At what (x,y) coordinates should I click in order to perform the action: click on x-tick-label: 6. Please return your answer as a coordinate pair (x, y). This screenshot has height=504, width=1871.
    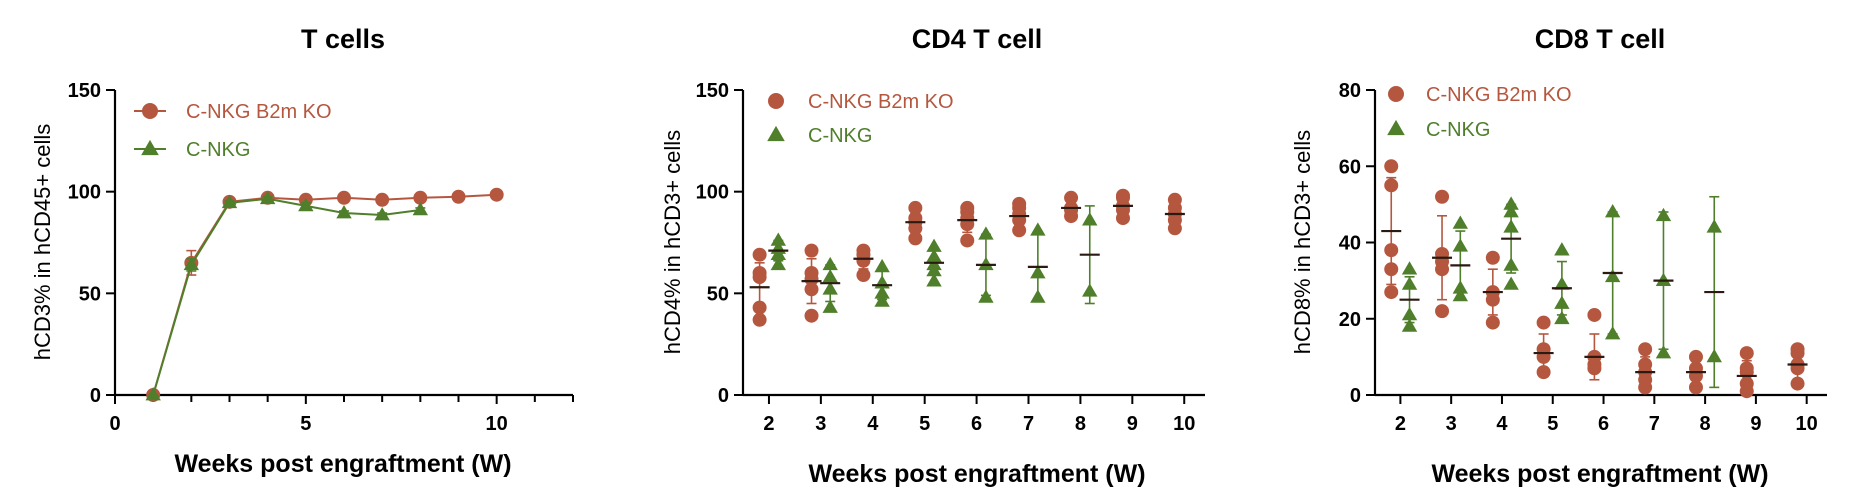
    Looking at the image, I should click on (976, 424).